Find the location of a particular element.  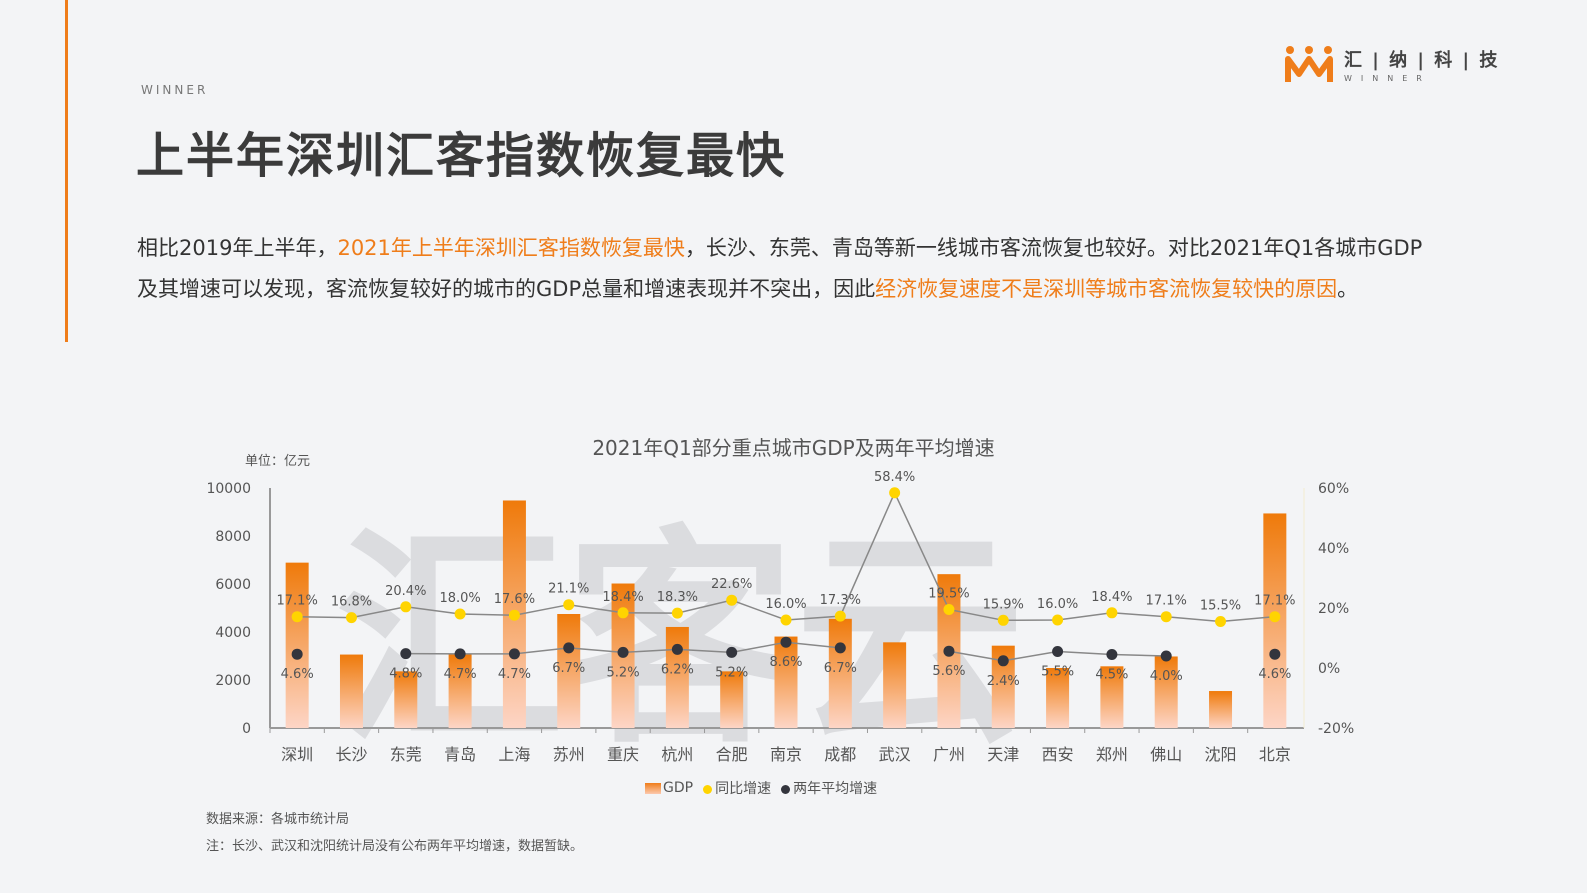

data-label: 16.8% is located at coordinates (351, 602).